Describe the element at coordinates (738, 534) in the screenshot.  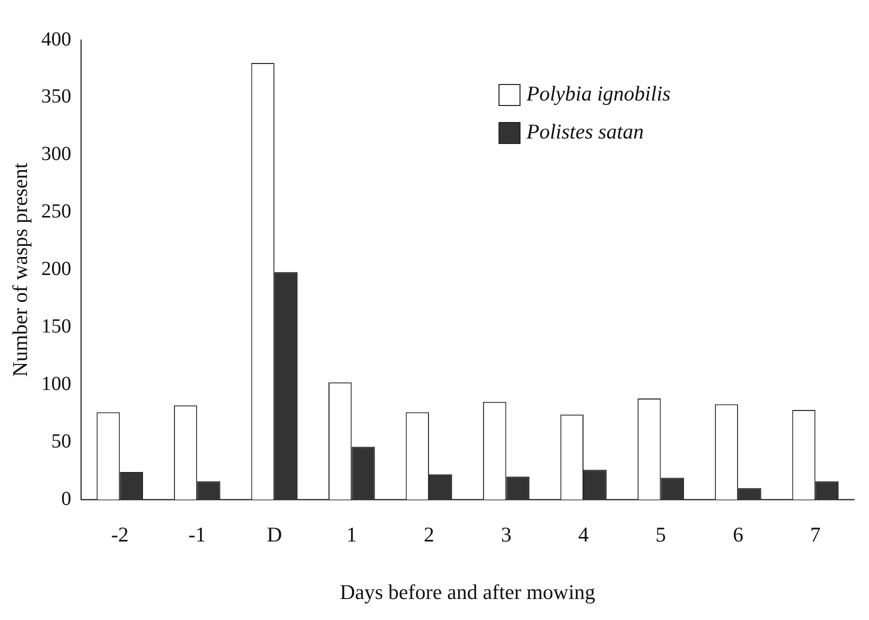
I see `x-tick-label: 6` at that location.